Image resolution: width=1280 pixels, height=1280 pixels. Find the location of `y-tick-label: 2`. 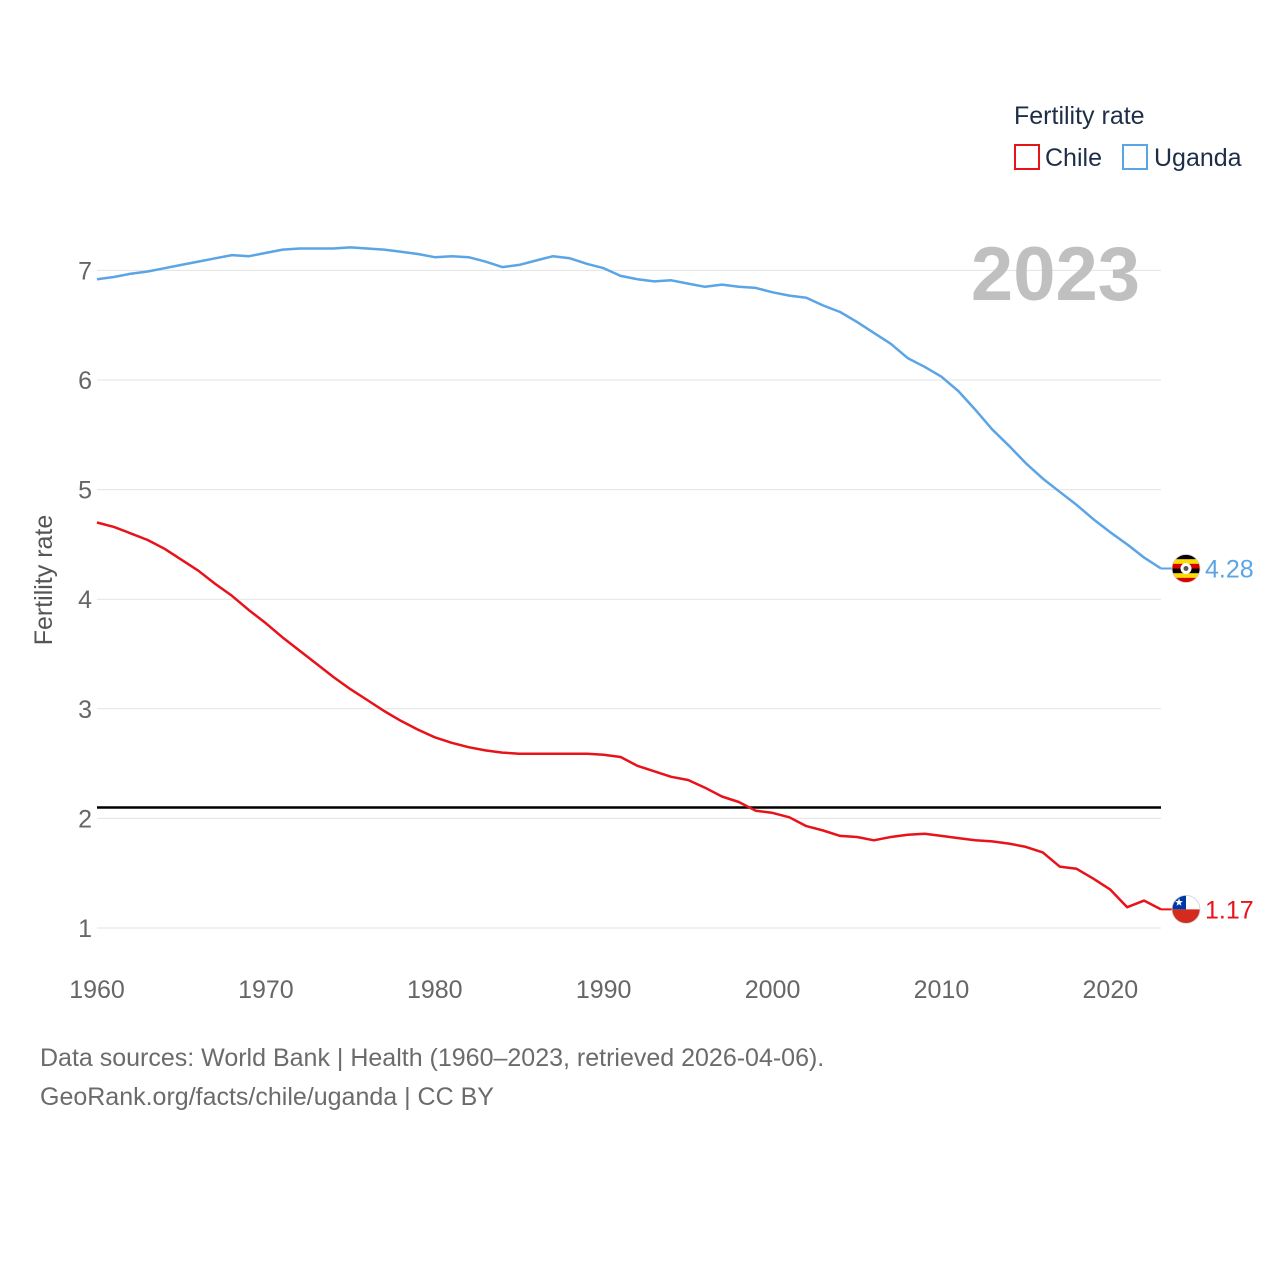

y-tick-label: 2 is located at coordinates (85, 819).